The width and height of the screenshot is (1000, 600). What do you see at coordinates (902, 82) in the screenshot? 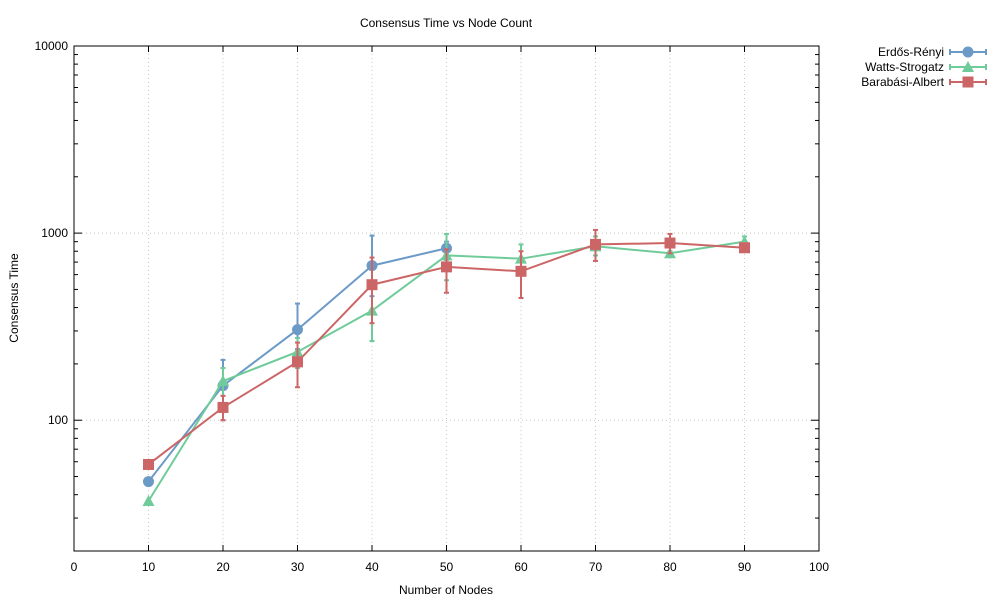
I see `legend-label: Barabási-Albert` at bounding box center [902, 82].